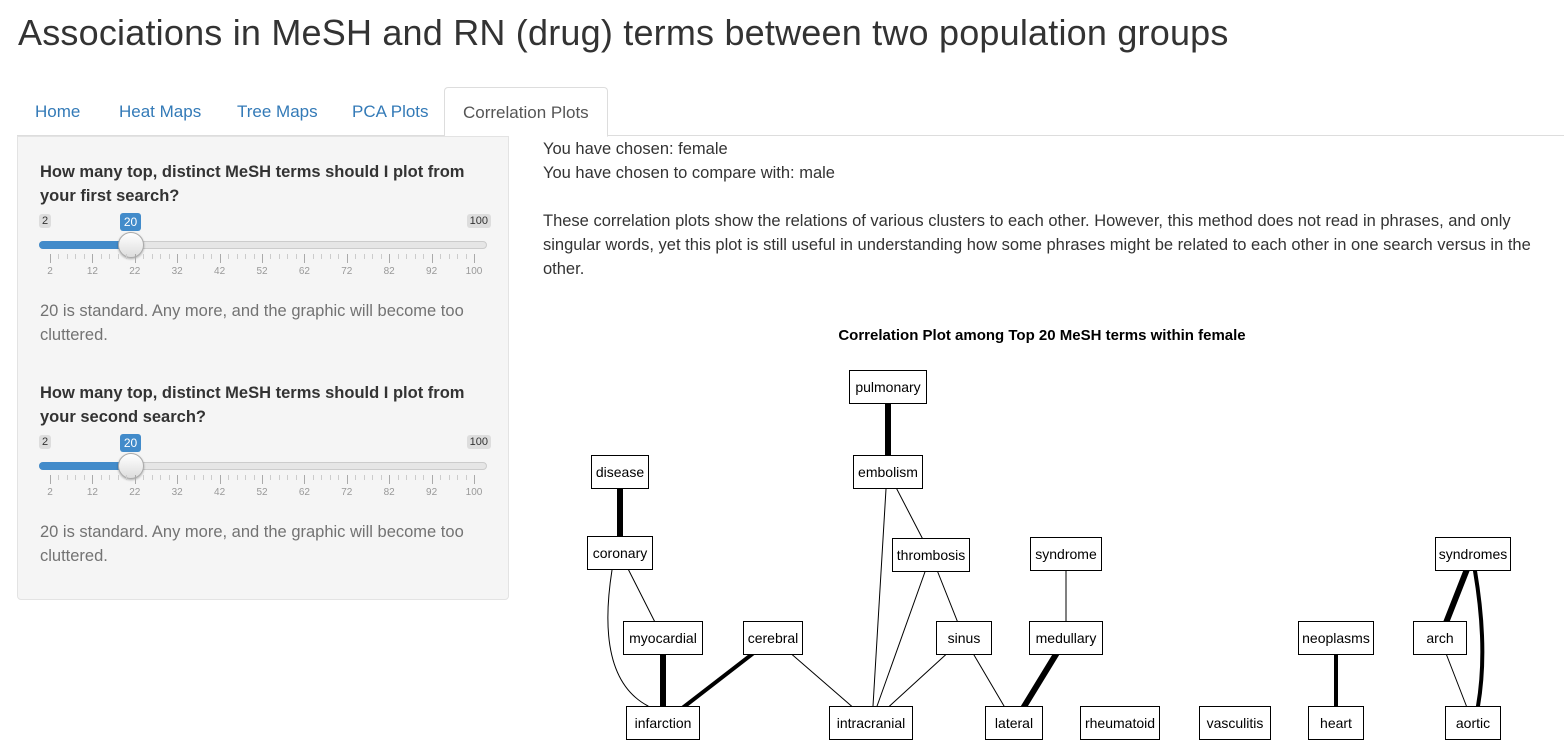 Image resolution: width=1564 pixels, height=753 pixels. What do you see at coordinates (277, 111) in the screenshot?
I see `tab-tree-maps: Tree Maps` at bounding box center [277, 111].